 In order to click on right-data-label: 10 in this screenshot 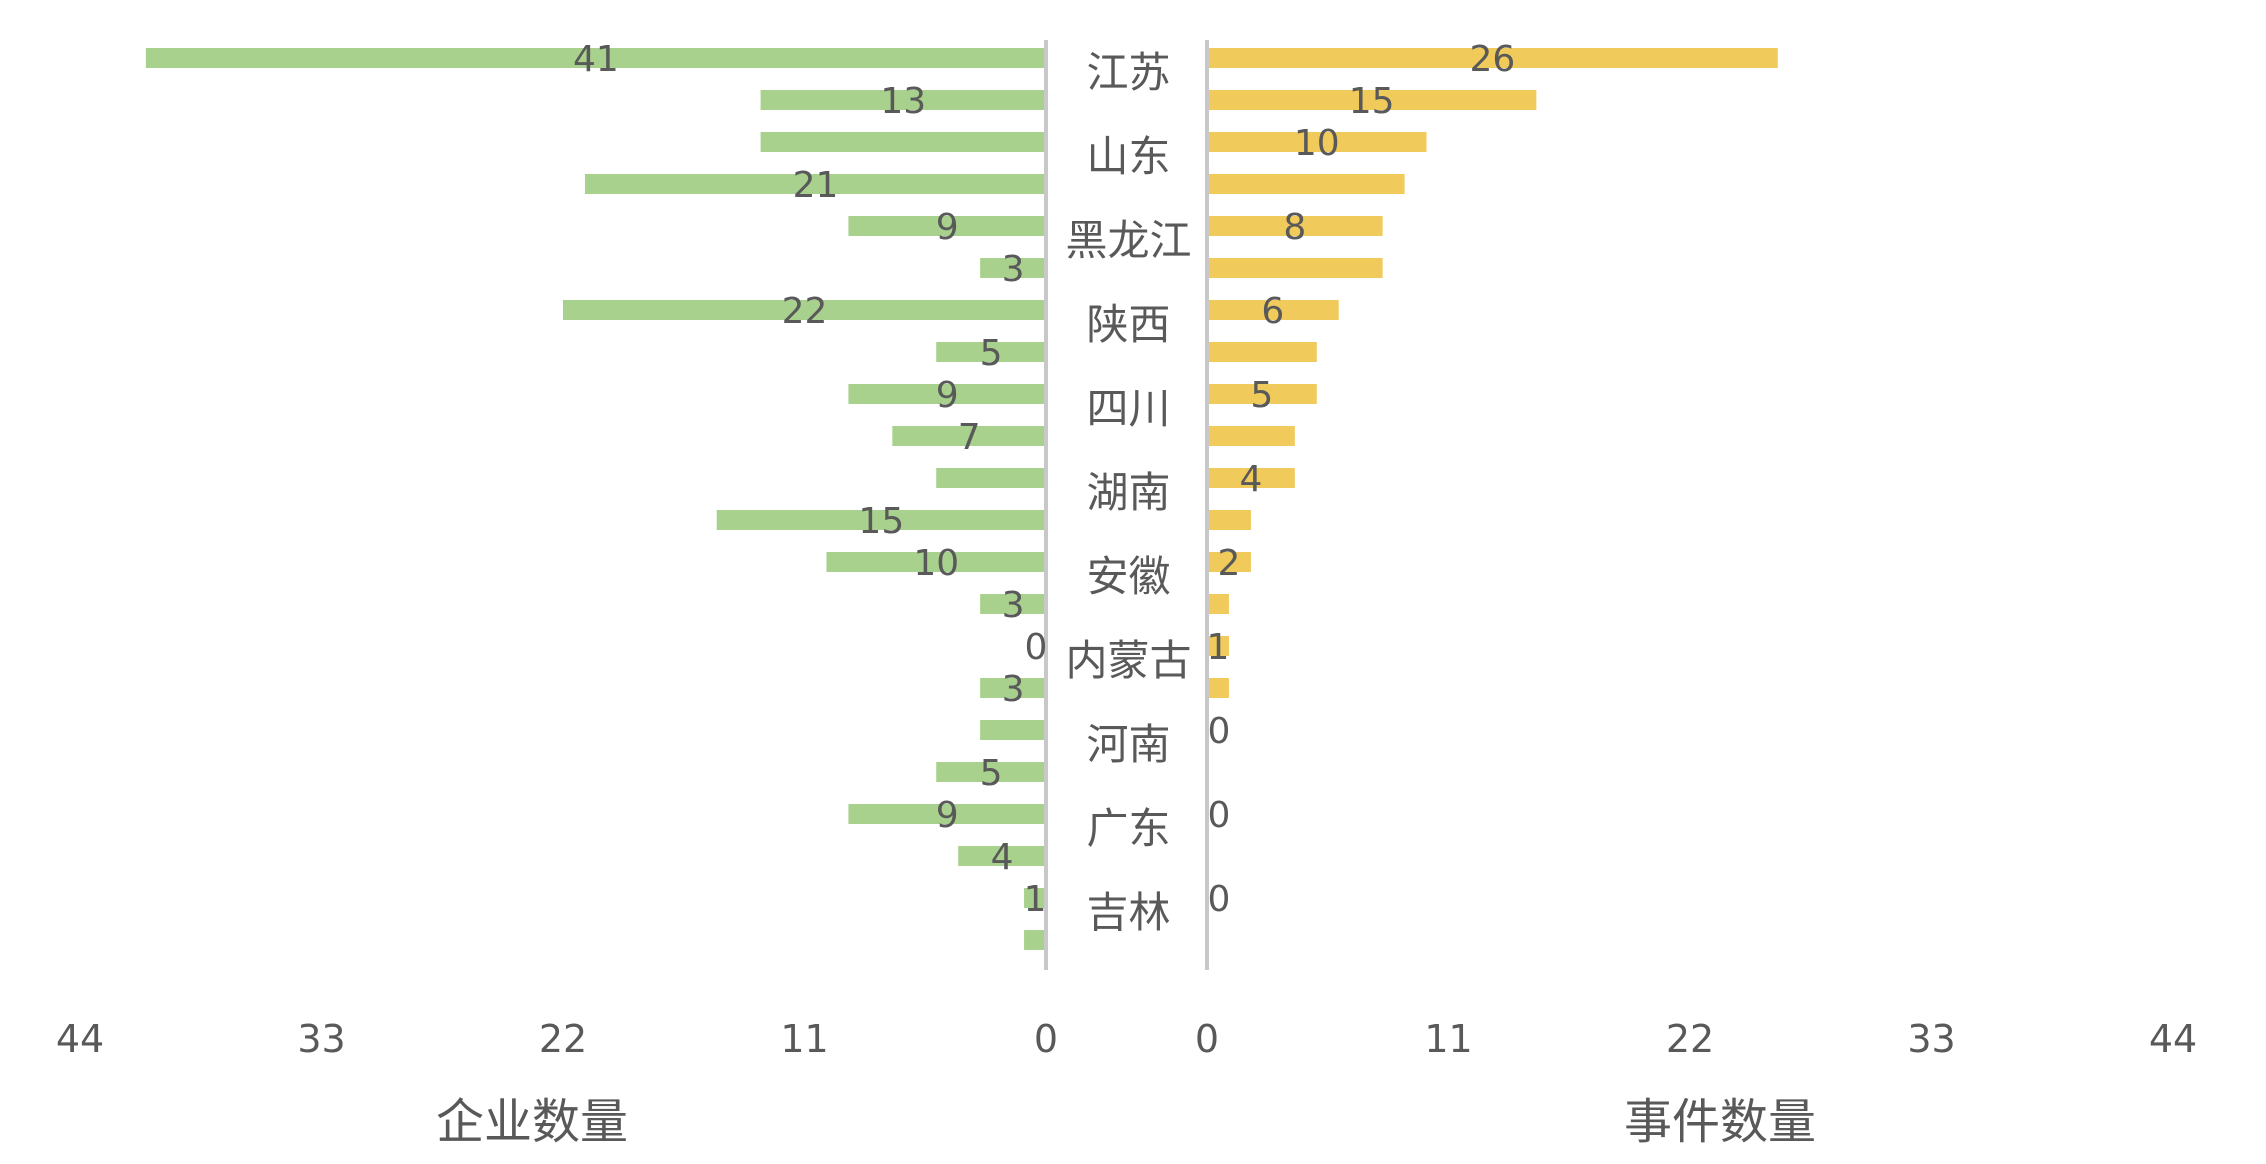, I will do `click(1317, 143)`.